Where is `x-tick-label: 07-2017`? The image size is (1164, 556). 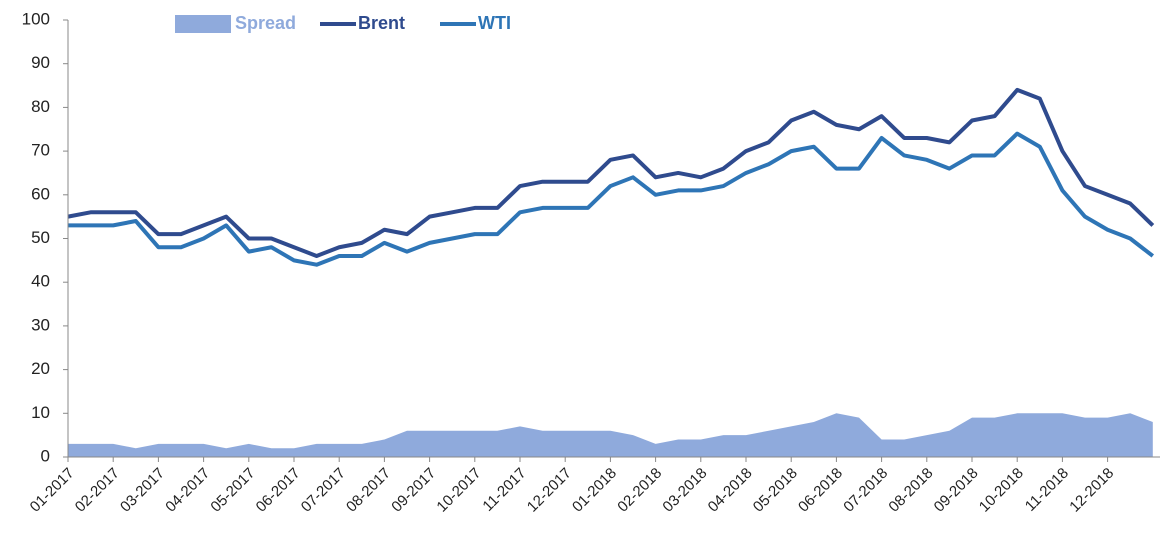 x-tick-label: 07-2017 is located at coordinates (323, 490).